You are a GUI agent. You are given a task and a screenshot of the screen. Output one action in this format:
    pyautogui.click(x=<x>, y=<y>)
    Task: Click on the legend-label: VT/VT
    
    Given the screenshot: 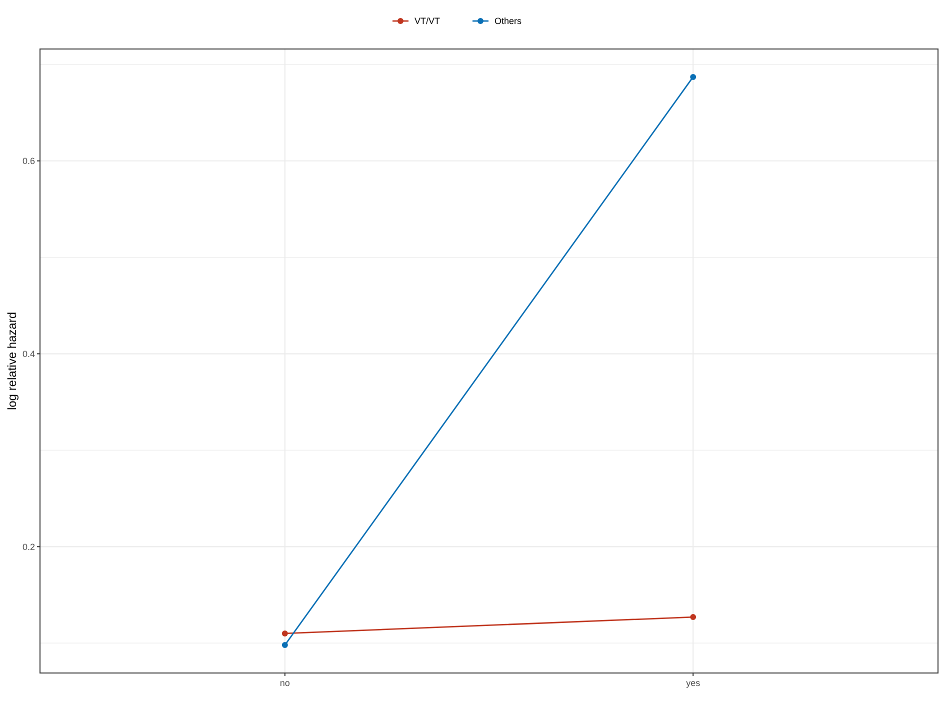 What is the action you would take?
    pyautogui.click(x=427, y=21)
    